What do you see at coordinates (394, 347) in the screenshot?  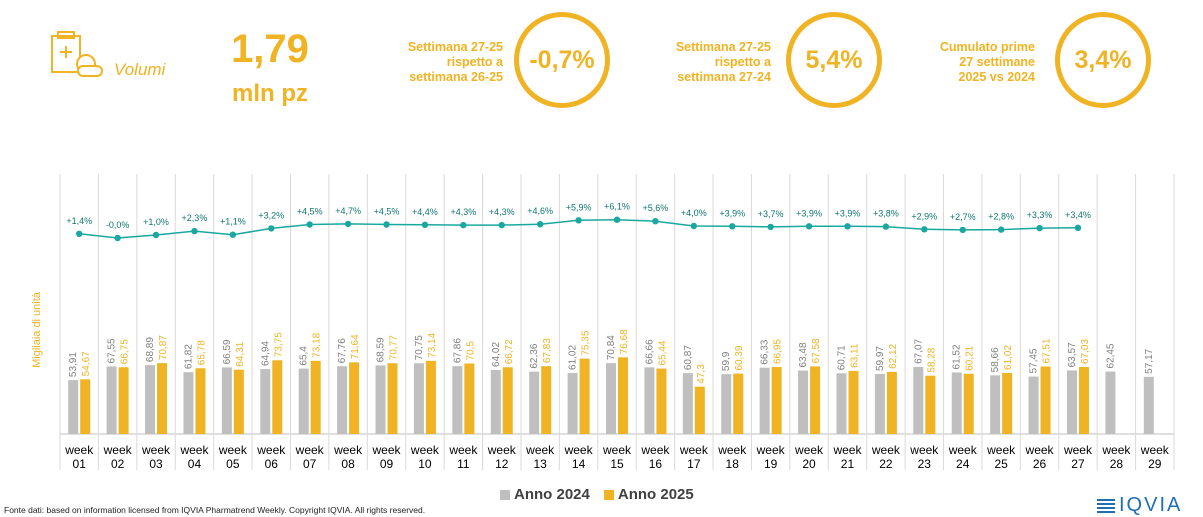 I see `data-label-2025: 70,77` at bounding box center [394, 347].